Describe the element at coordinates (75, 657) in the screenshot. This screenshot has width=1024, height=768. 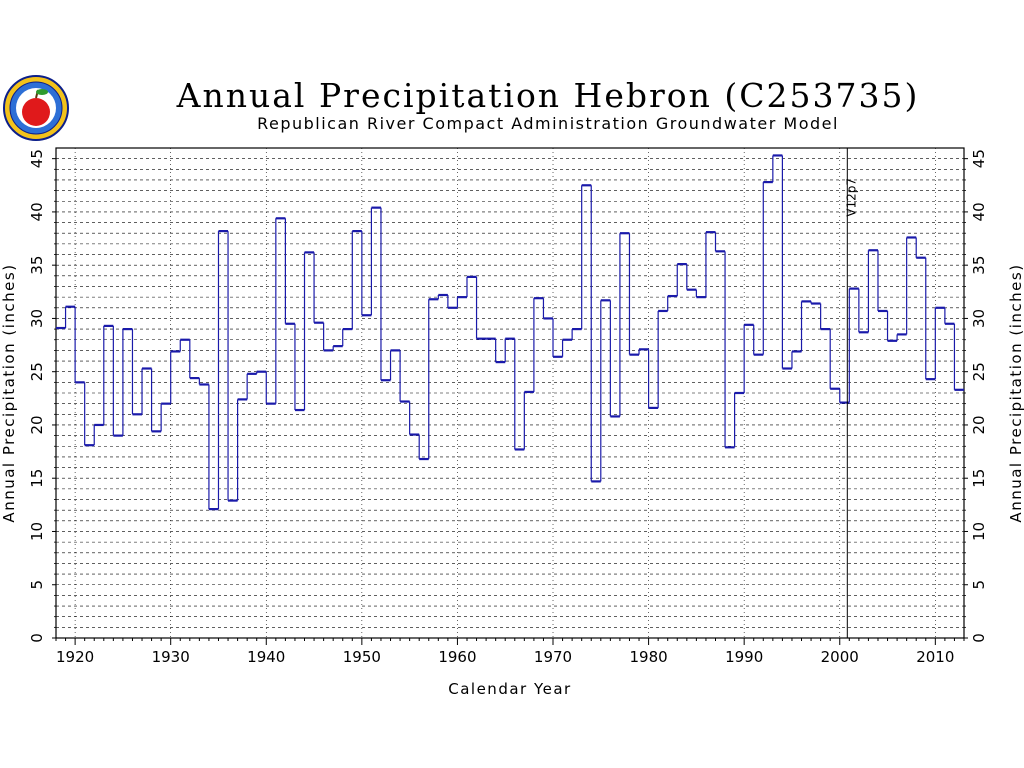
I see `x-tick-label: 1920` at that location.